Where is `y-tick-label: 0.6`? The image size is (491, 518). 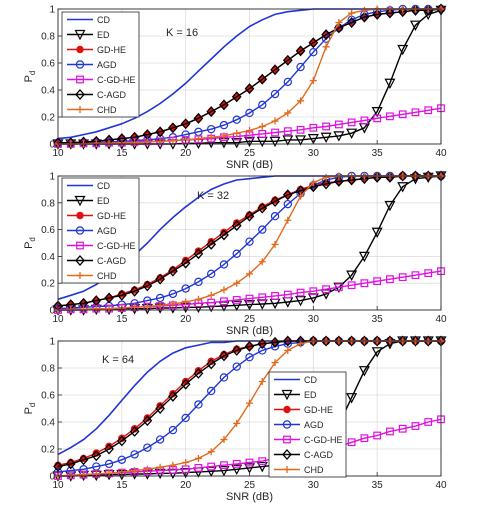 y-tick-label: 0.6 is located at coordinates (48, 396).